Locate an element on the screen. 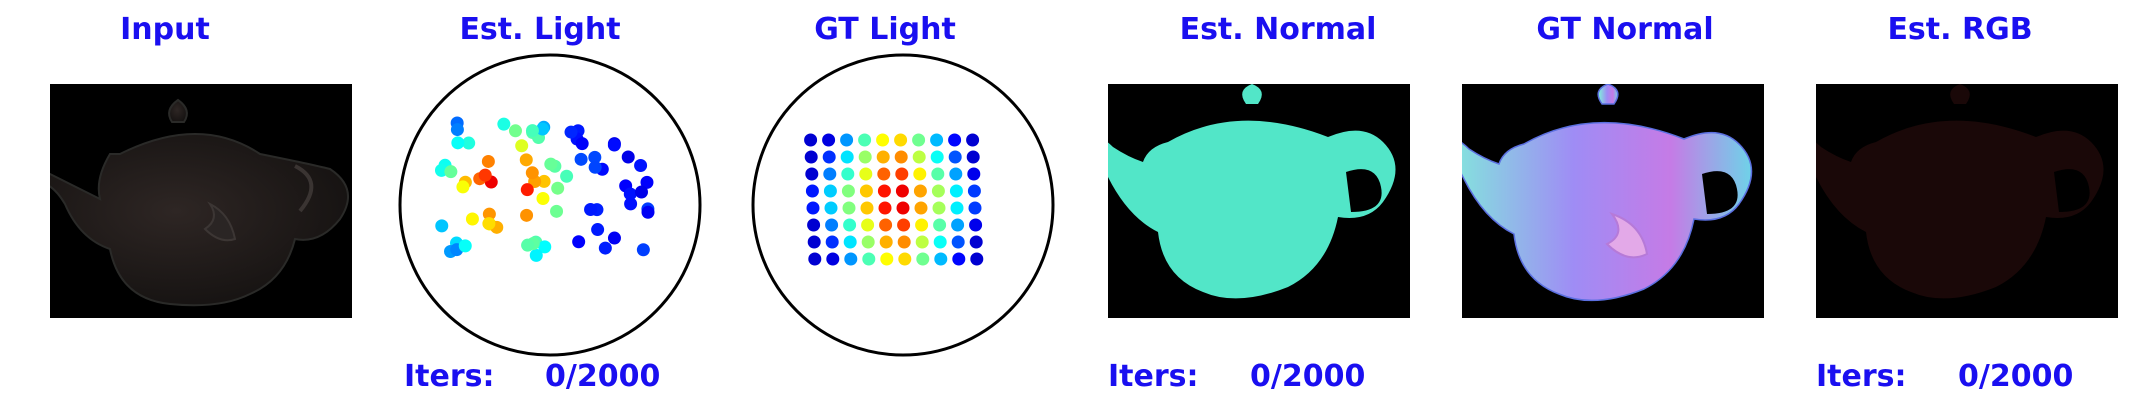  est-light-plot is located at coordinates (550, 205).